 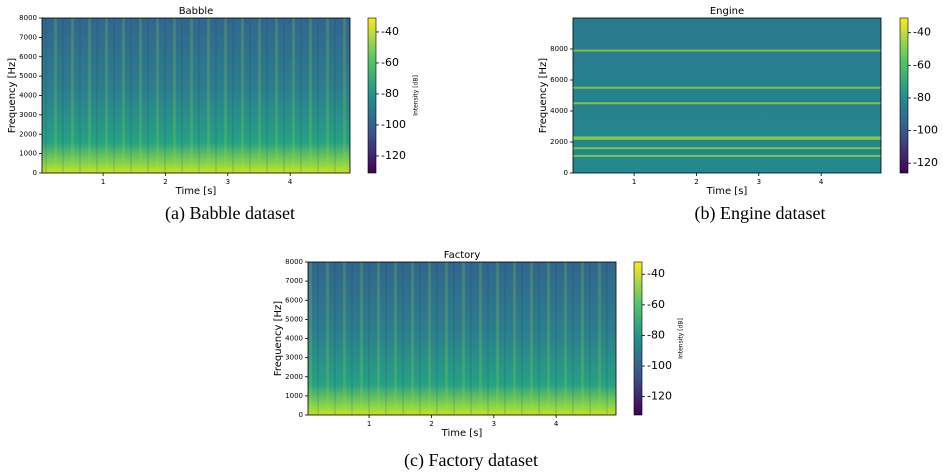 I want to click on plot-frame, so click(x=727, y=95).